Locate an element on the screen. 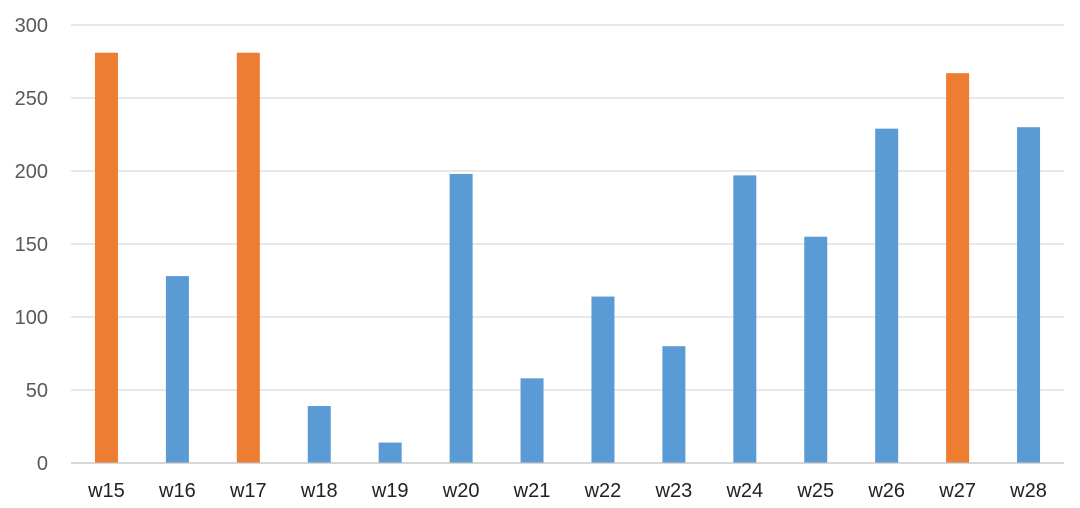 The width and height of the screenshot is (1080, 508). bar-w27 is located at coordinates (958, 268).